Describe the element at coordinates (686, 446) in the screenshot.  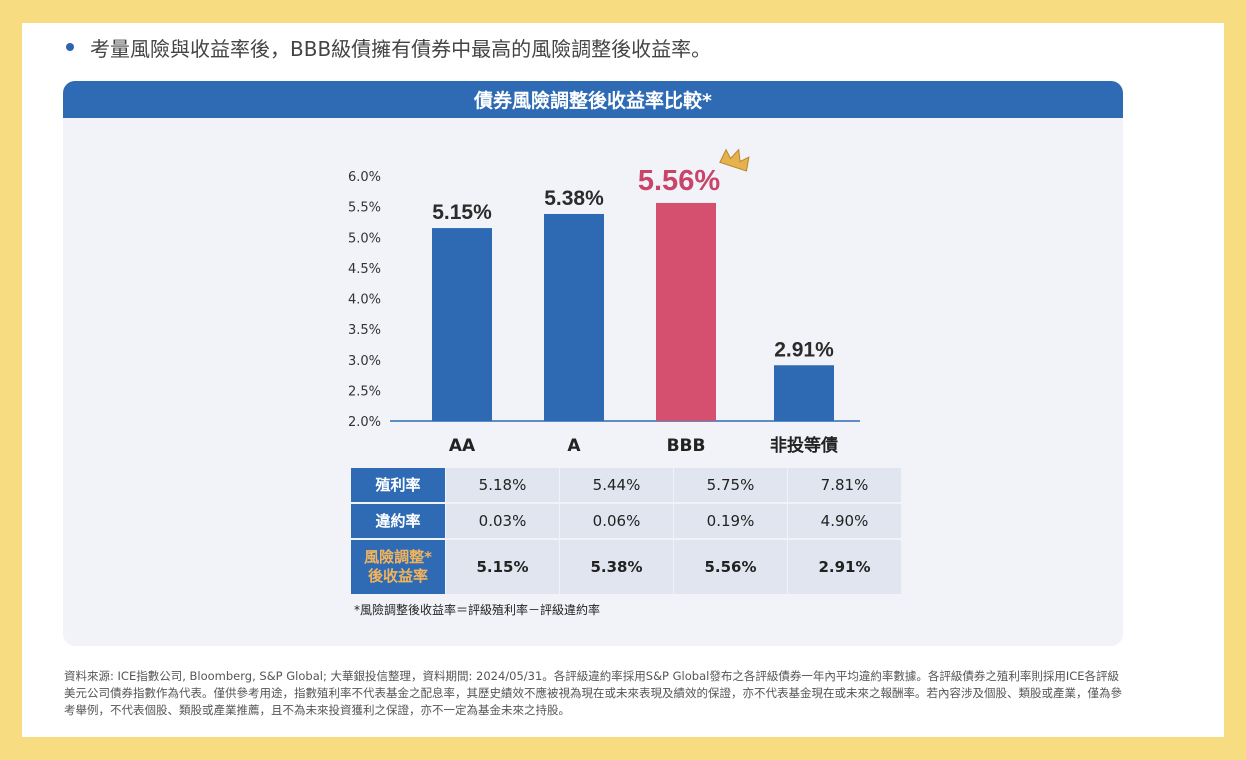
I see `x-category-label: BBB` at that location.